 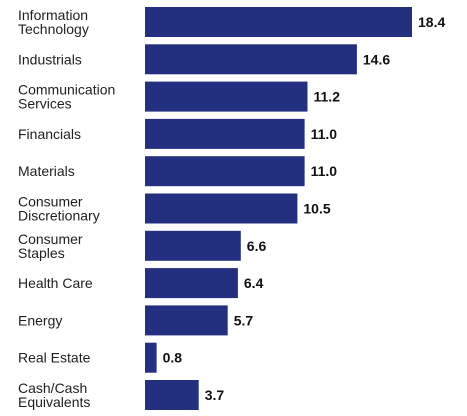 I want to click on value-label: 18.4, so click(x=431, y=22).